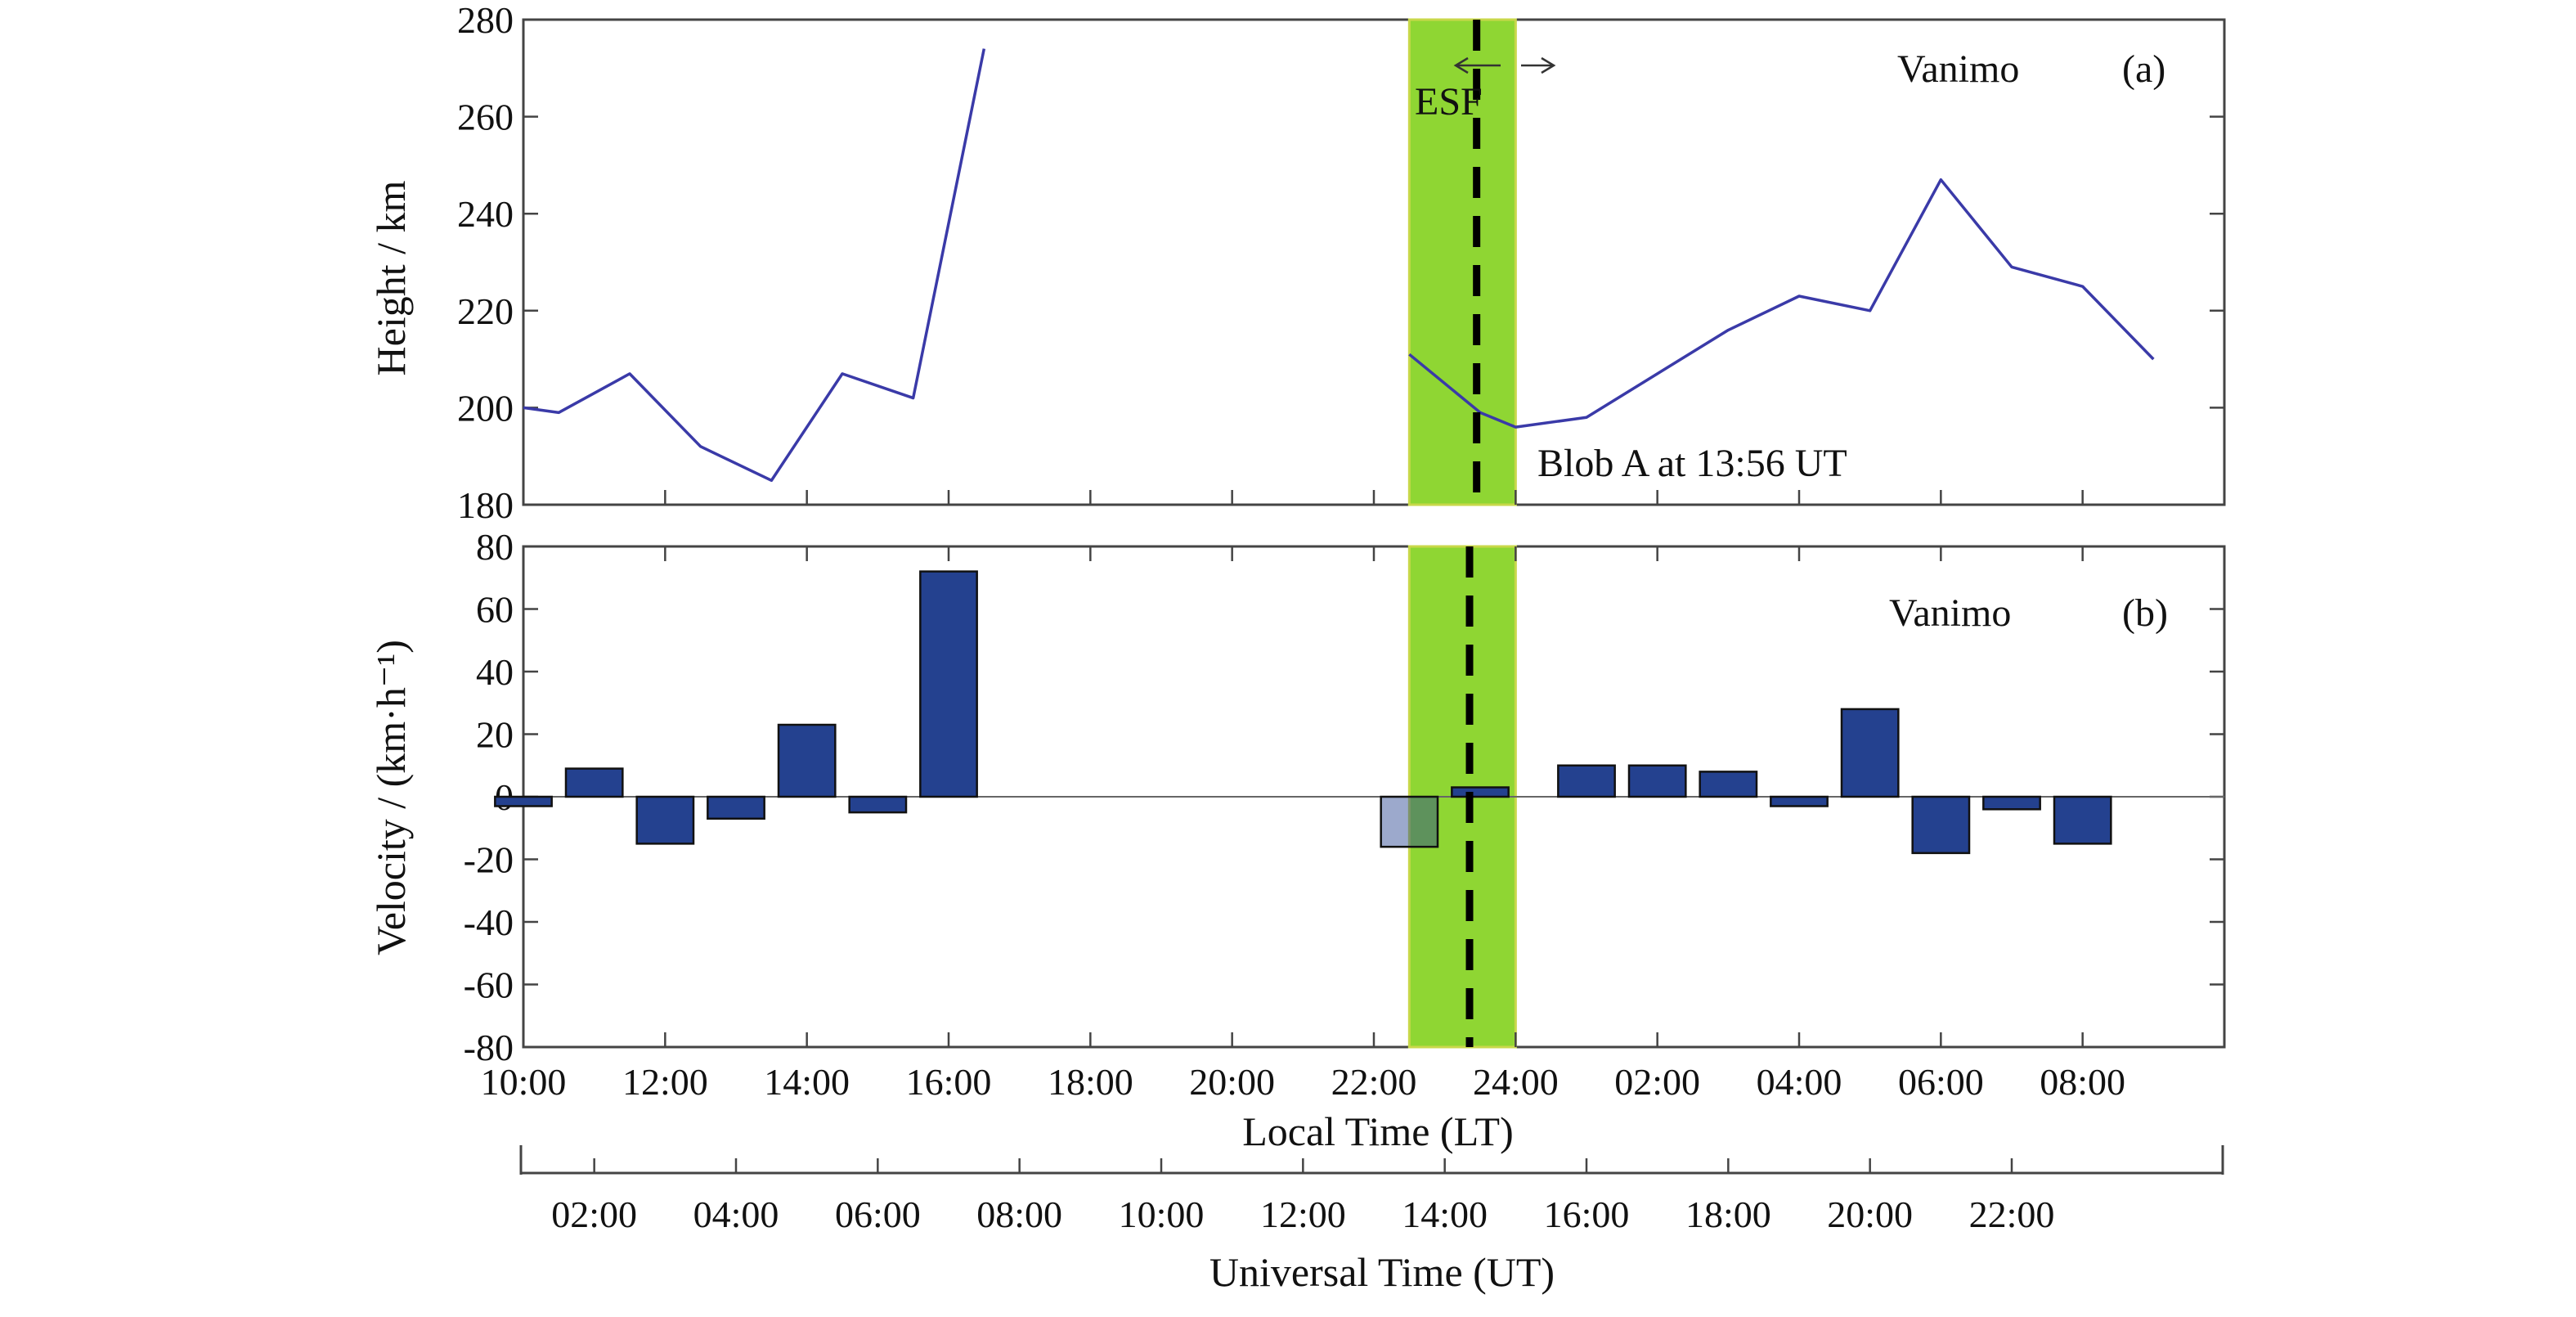  I want to click on ut-tick-label: 08:00, so click(1019, 1214).